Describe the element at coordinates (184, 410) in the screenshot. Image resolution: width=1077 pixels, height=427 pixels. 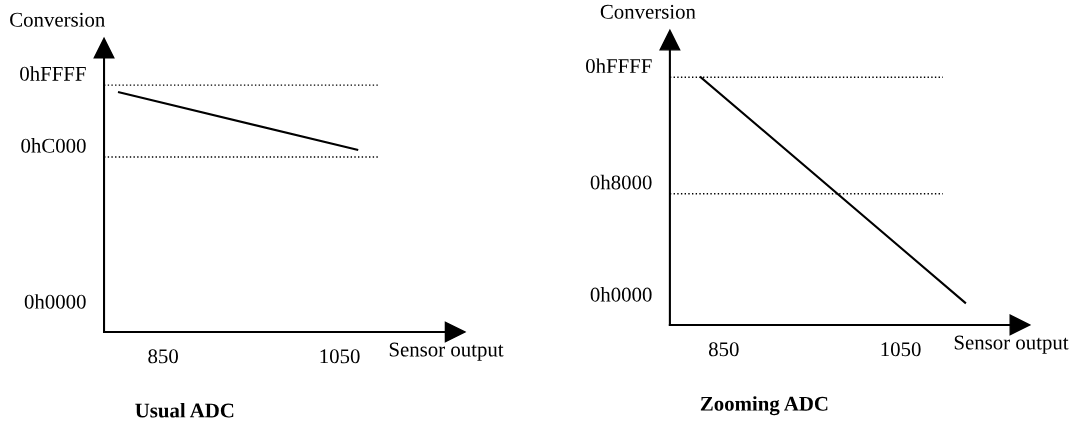
I see `text: Usual ADC` at that location.